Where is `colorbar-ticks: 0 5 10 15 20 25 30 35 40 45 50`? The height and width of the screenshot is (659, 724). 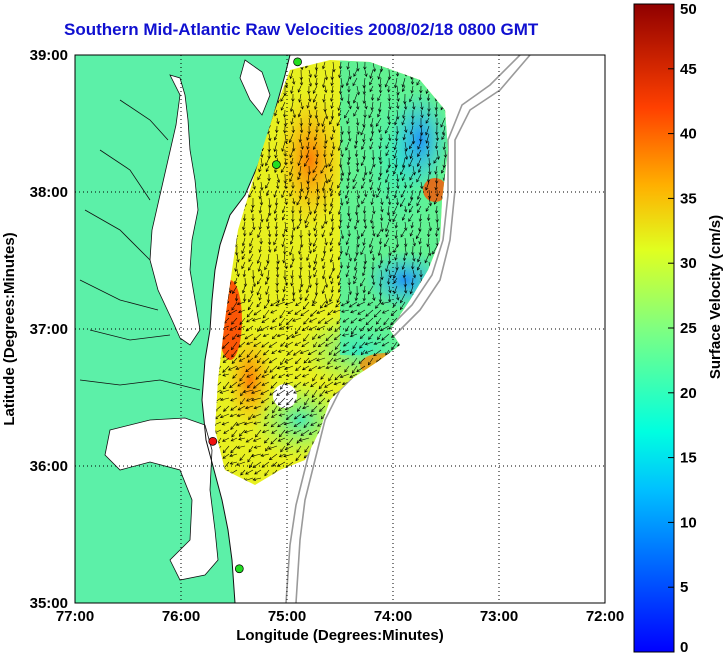
colorbar-ticks: 0 5 10 15 20 25 30 35 40 45 50 is located at coordinates (682, 328).